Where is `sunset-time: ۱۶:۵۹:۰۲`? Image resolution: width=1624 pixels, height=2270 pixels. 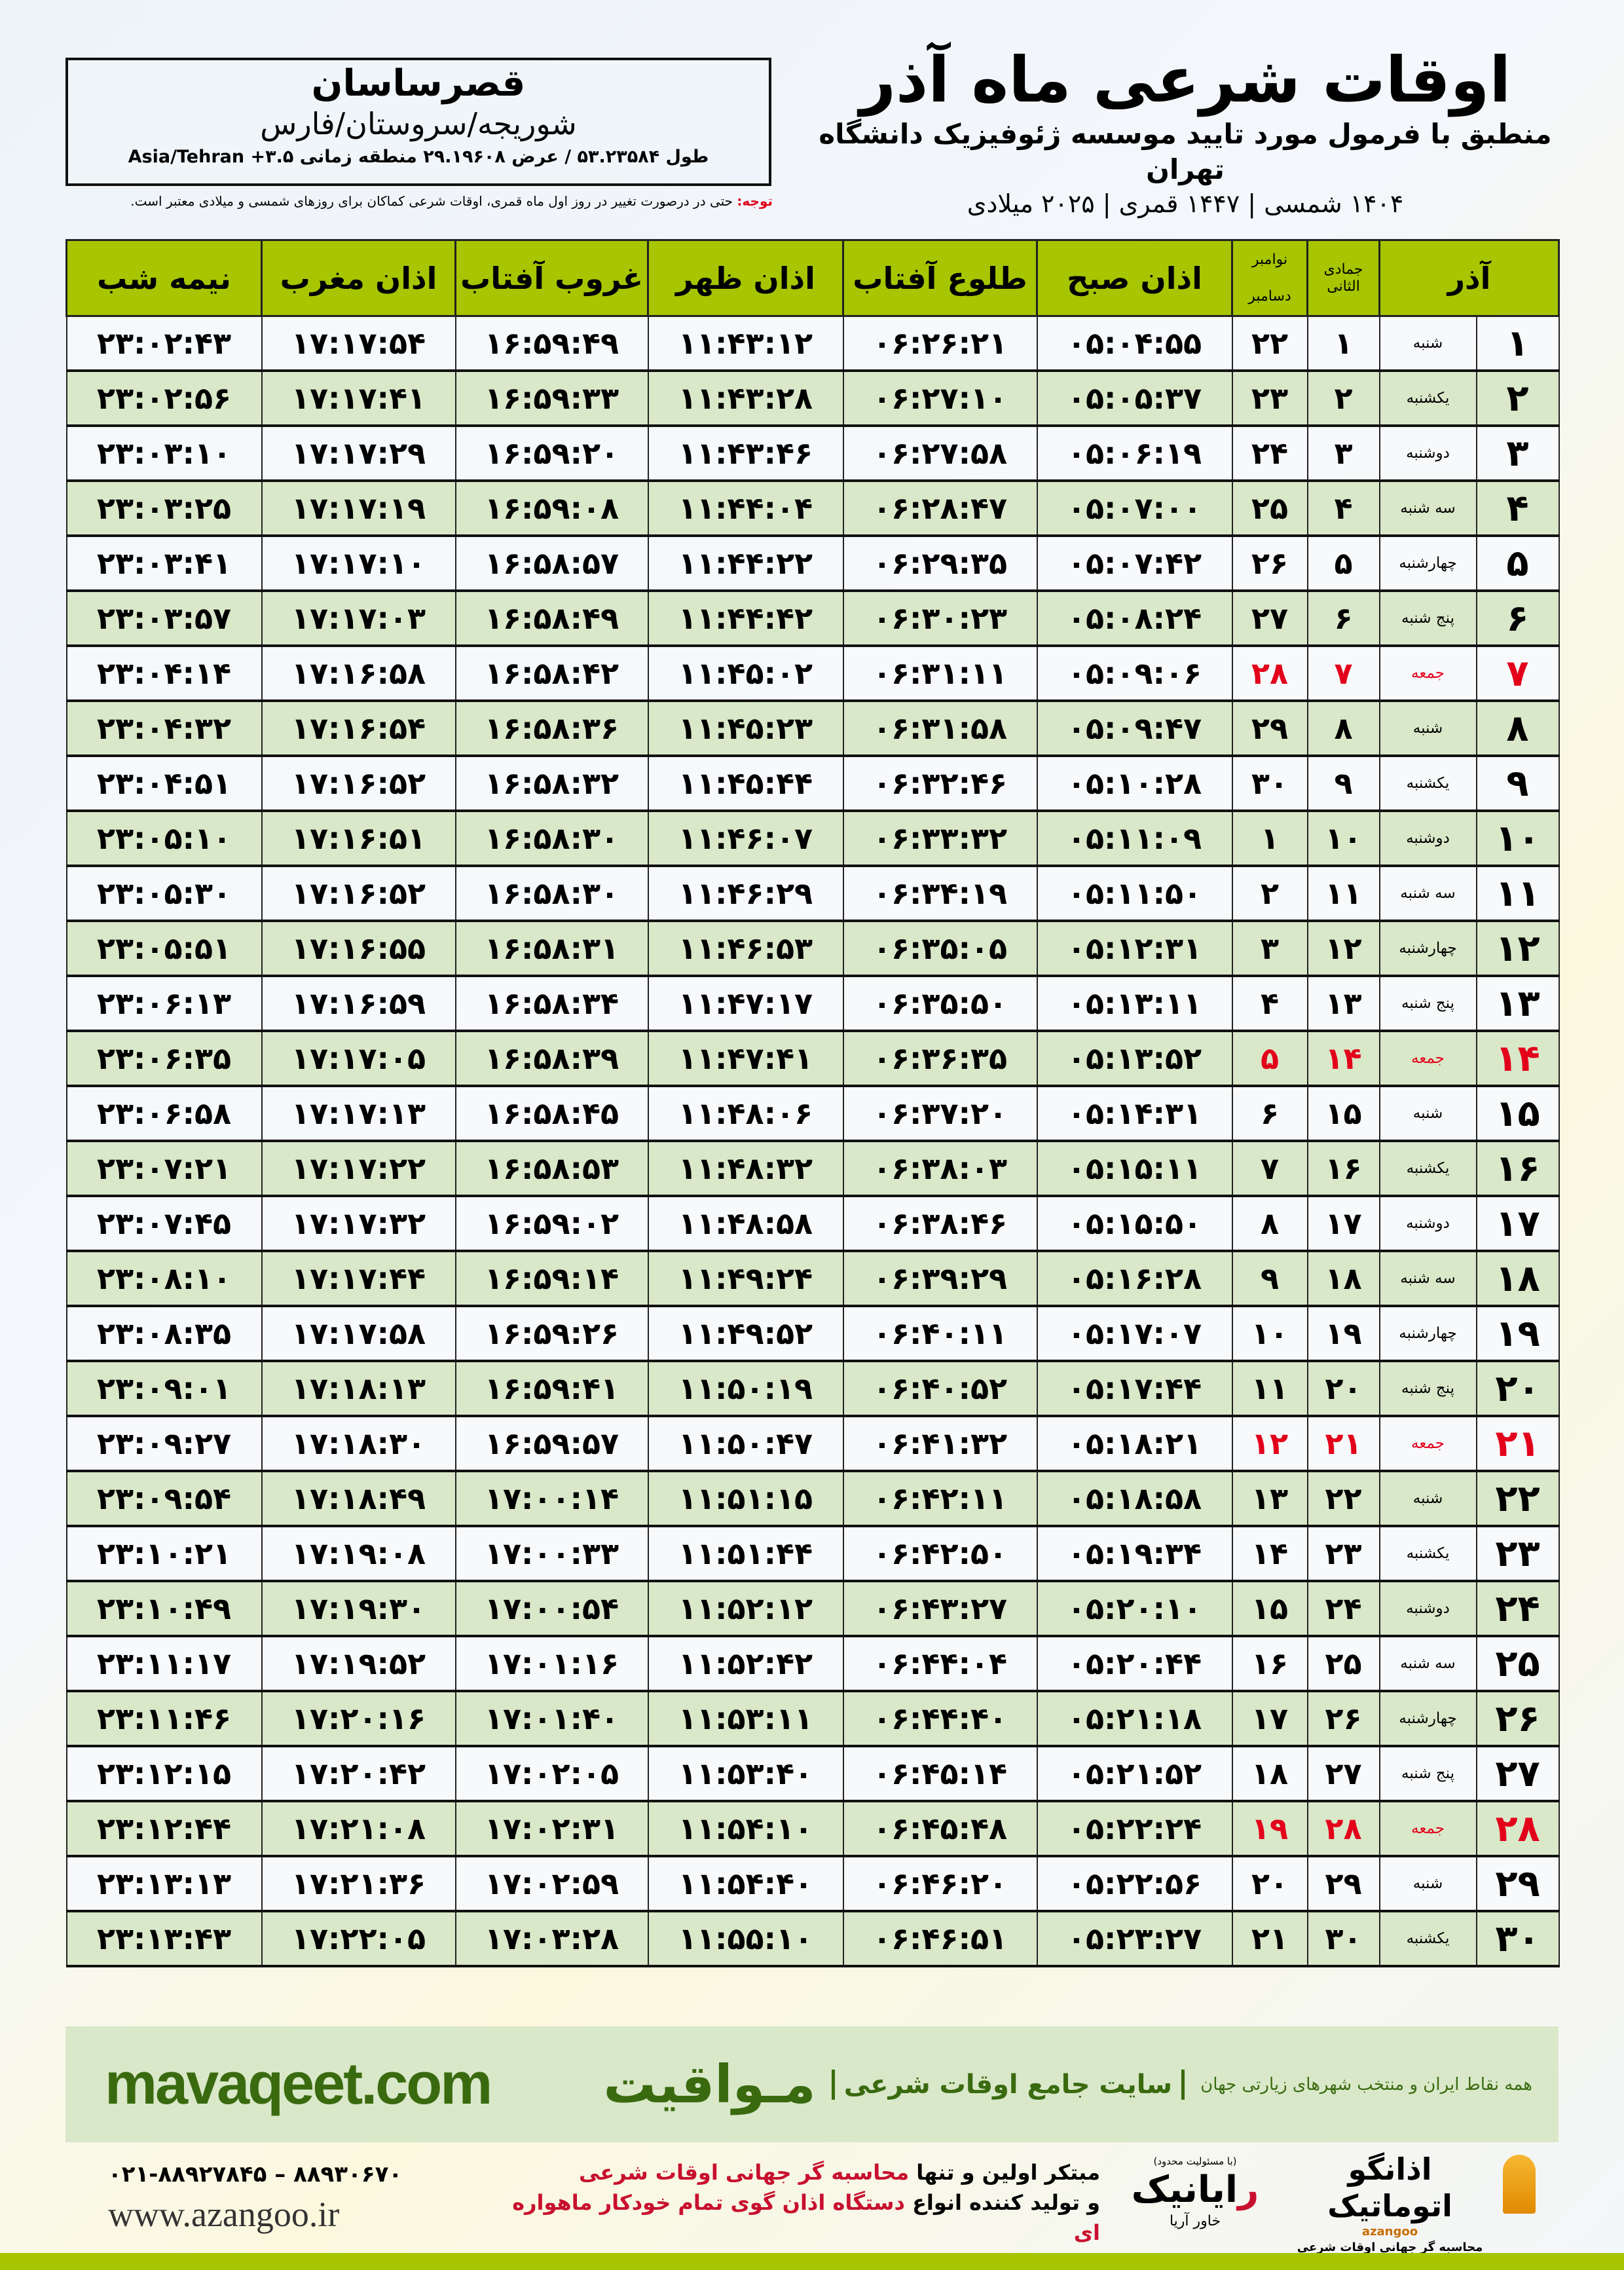 sunset-time: ۱۶:۵۹:۰۲ is located at coordinates (551, 1224).